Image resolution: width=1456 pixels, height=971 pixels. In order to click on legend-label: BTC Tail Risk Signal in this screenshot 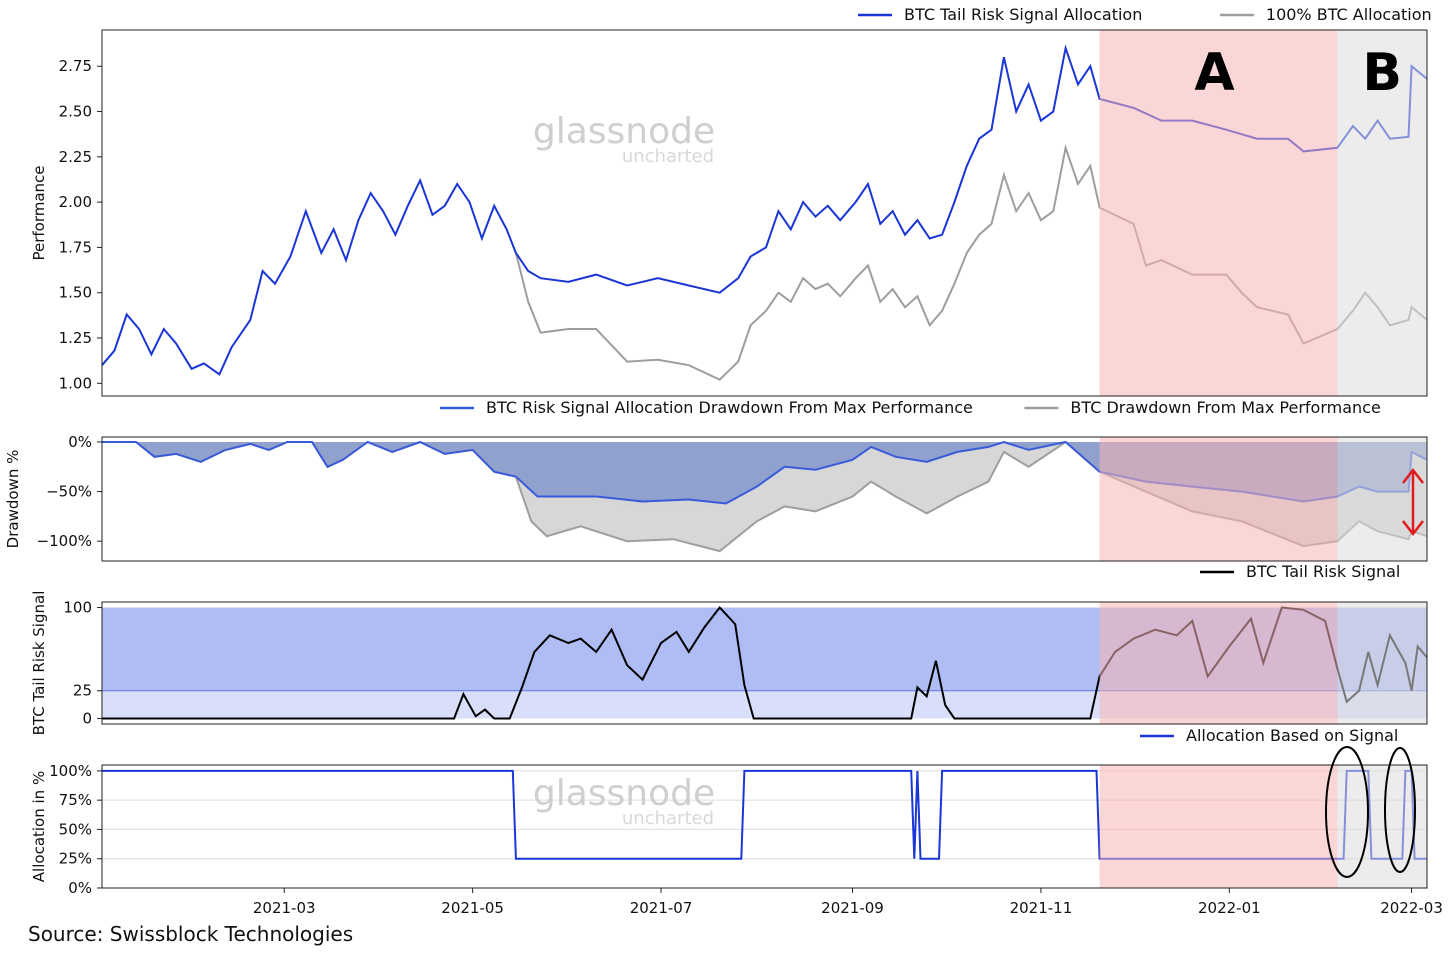, I will do `click(1323, 571)`.